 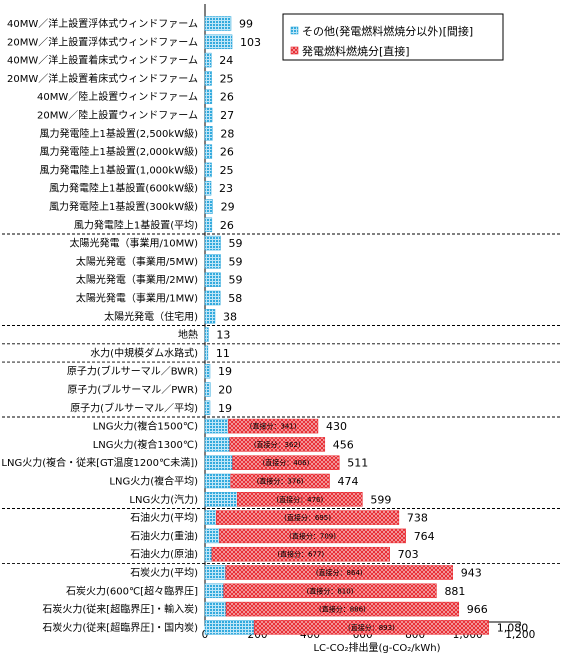 I want to click on total-value-label: 738, so click(x=417, y=518).